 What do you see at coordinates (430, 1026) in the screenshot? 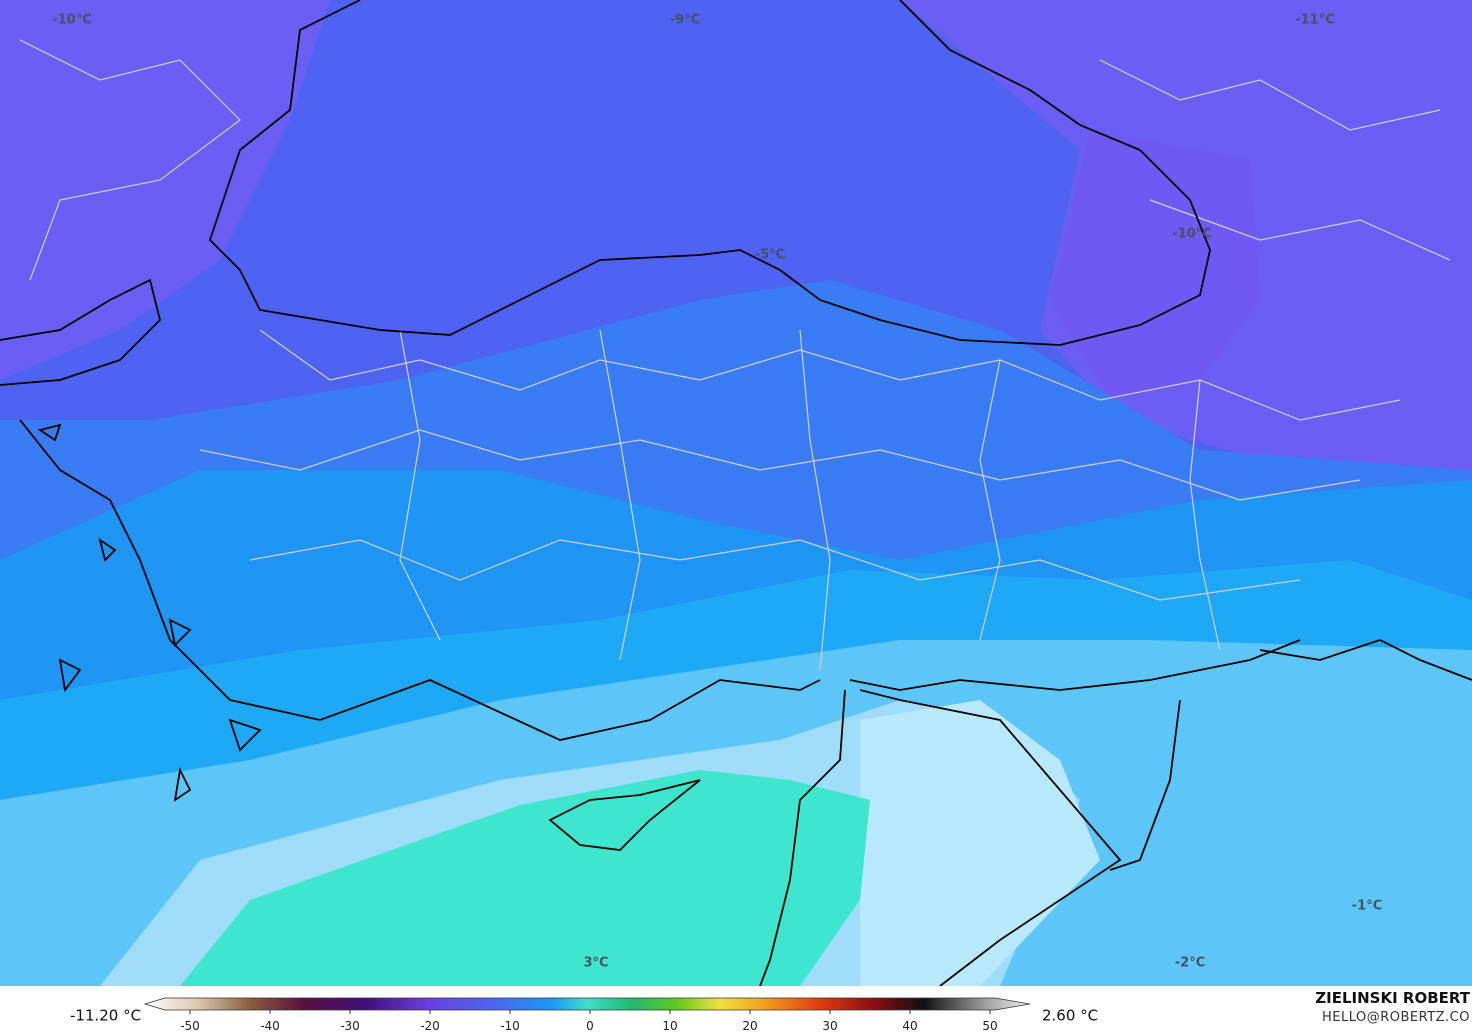
I see `colorbar-tick-label: -20` at bounding box center [430, 1026].